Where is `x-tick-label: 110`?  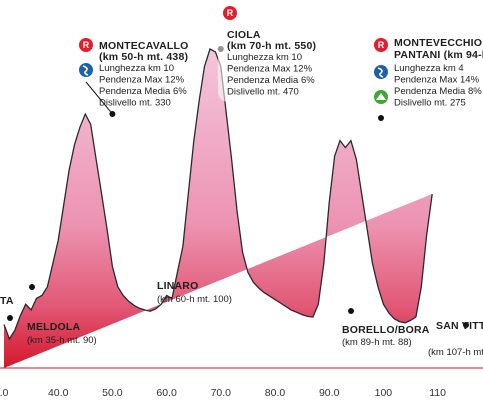 x-tick-label: 110 is located at coordinates (437, 393).